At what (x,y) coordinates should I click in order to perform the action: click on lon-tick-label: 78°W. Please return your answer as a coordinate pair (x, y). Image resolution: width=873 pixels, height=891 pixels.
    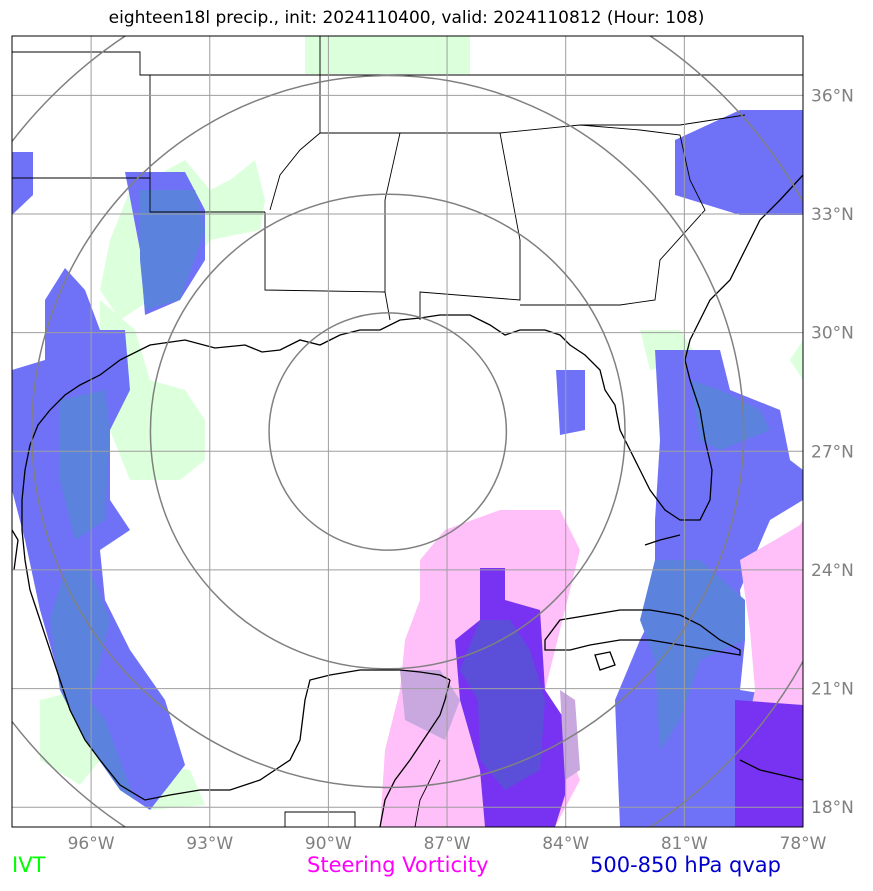
    Looking at the image, I should click on (803, 844).